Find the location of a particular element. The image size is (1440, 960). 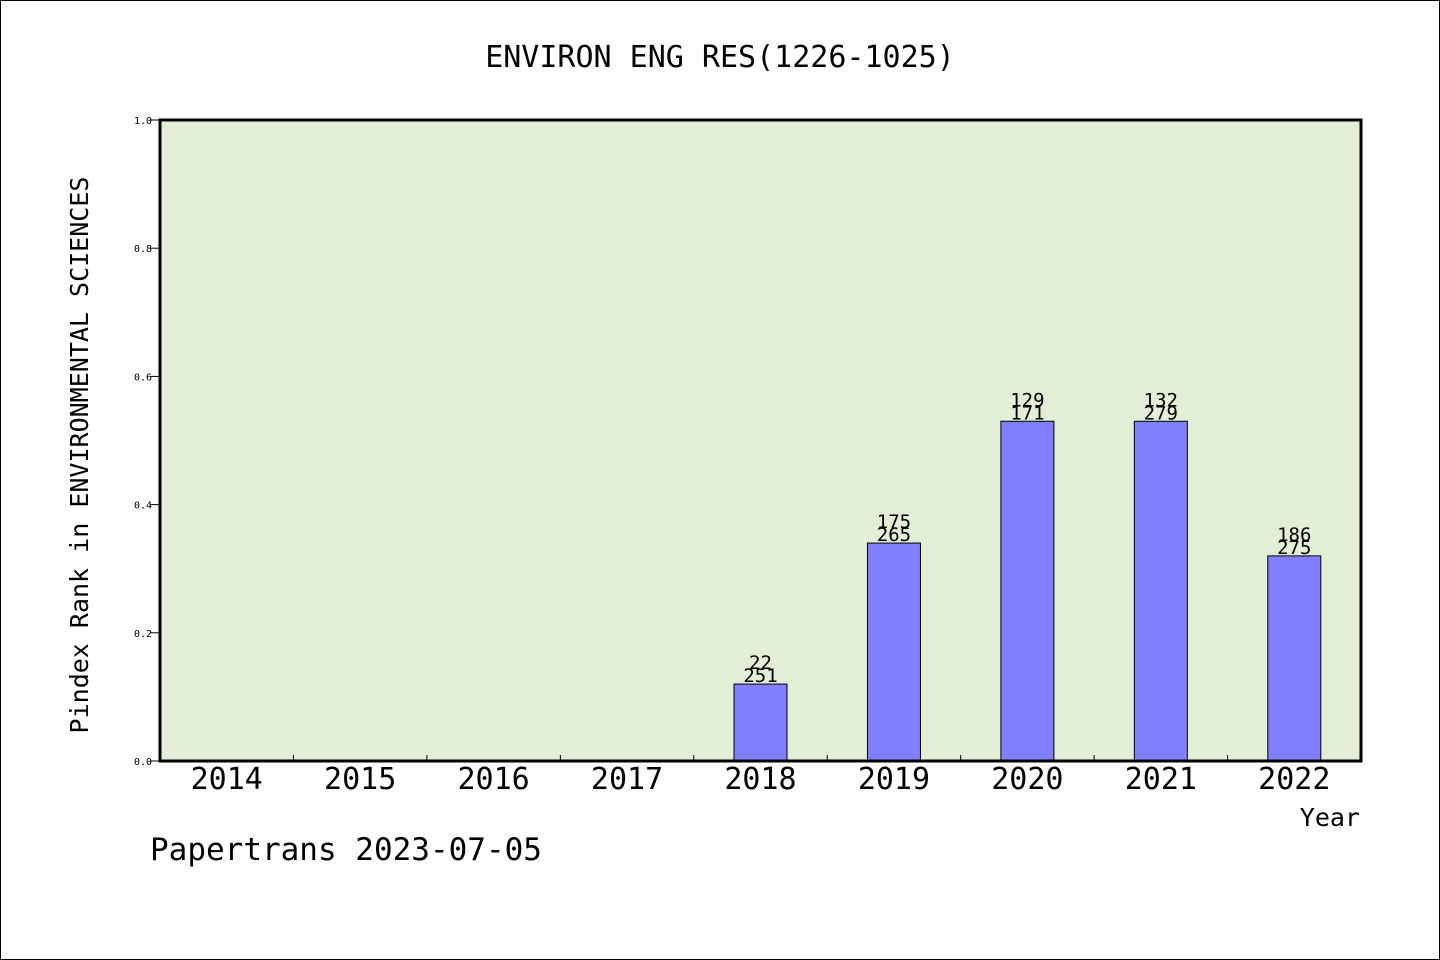

bar-label-top: 22 is located at coordinates (760, 663).